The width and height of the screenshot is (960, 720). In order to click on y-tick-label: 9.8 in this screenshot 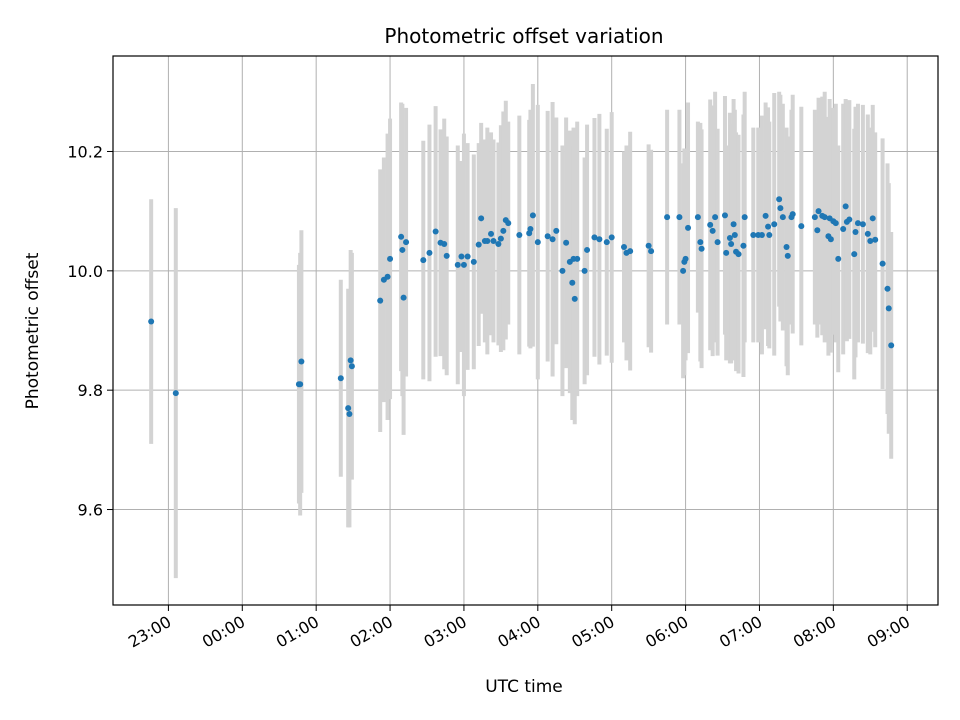, I will do `click(90, 390)`.